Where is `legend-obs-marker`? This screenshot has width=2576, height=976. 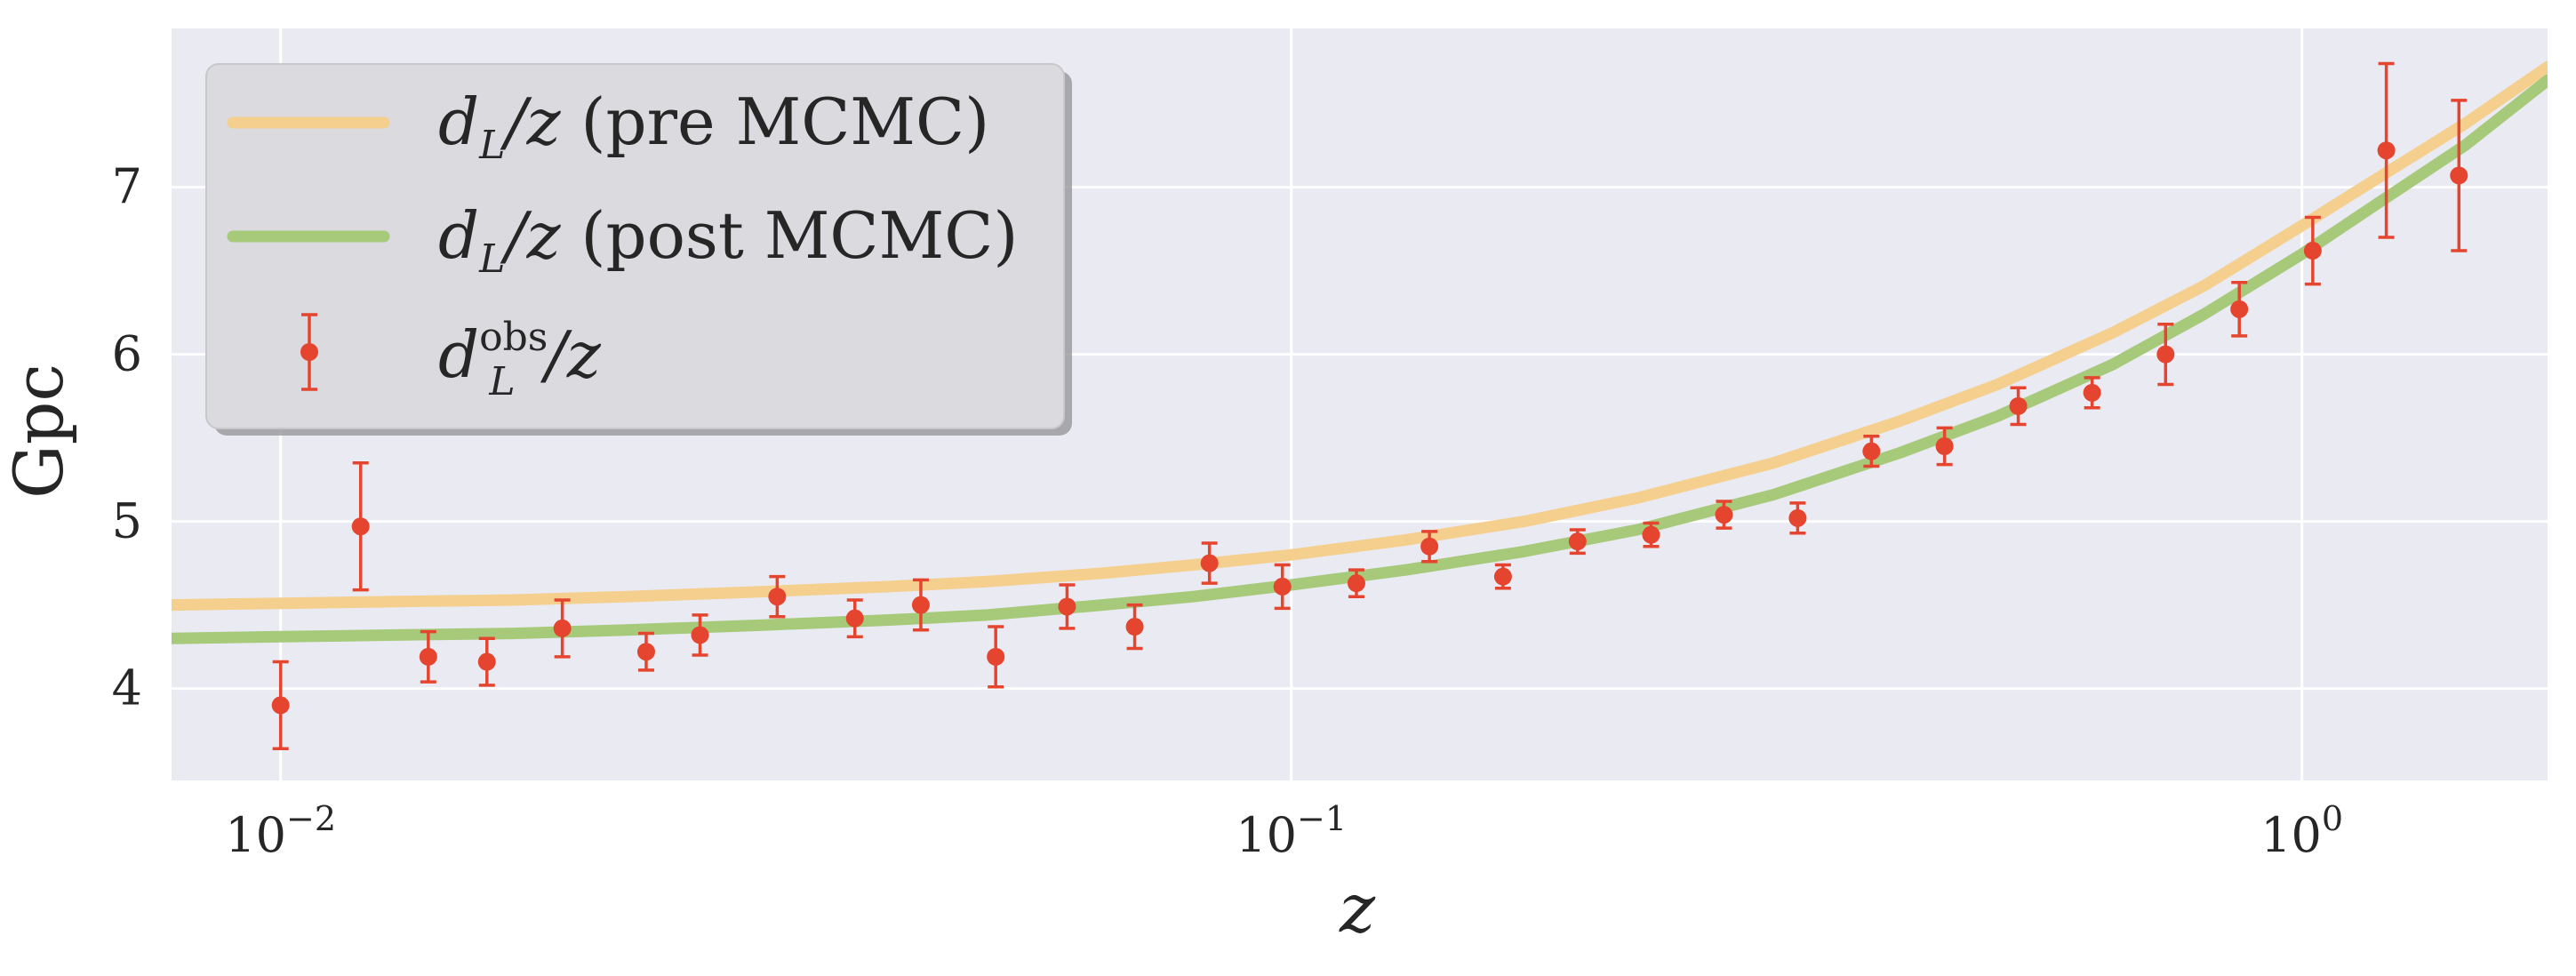 legend-obs-marker is located at coordinates (309, 352).